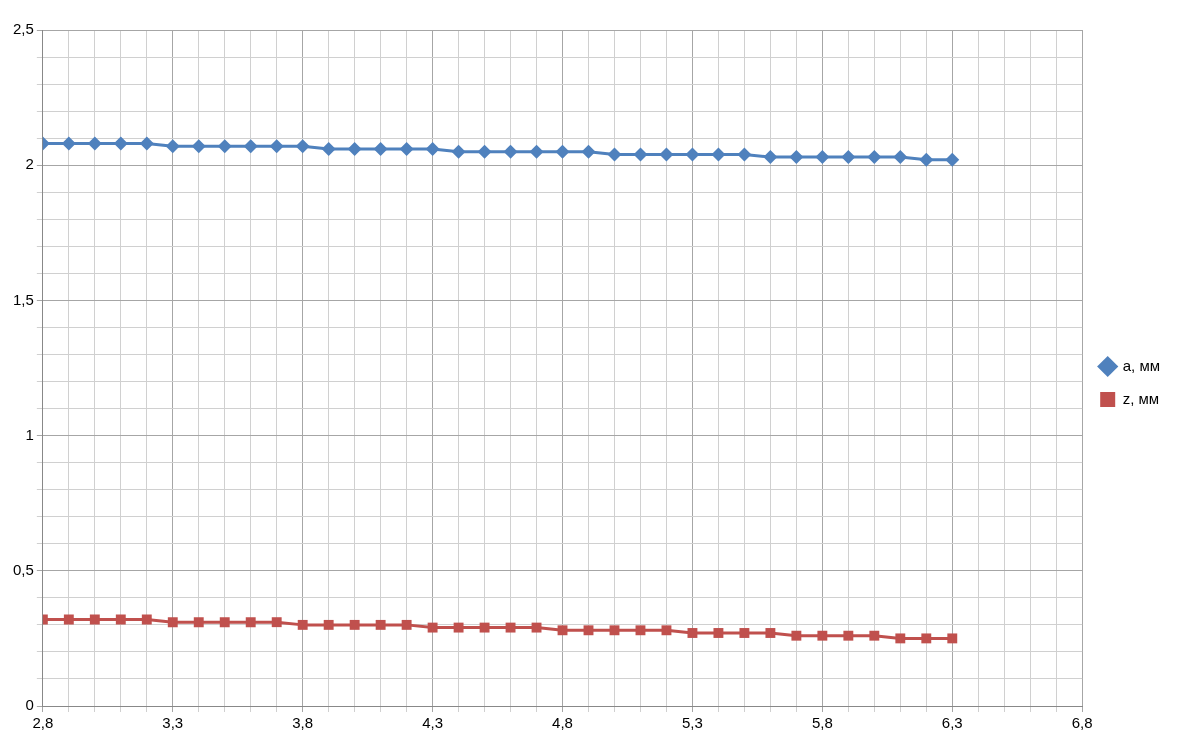 The height and width of the screenshot is (746, 1190). Describe the element at coordinates (1141, 398) in the screenshot. I see `legend-label: z, мм` at that location.